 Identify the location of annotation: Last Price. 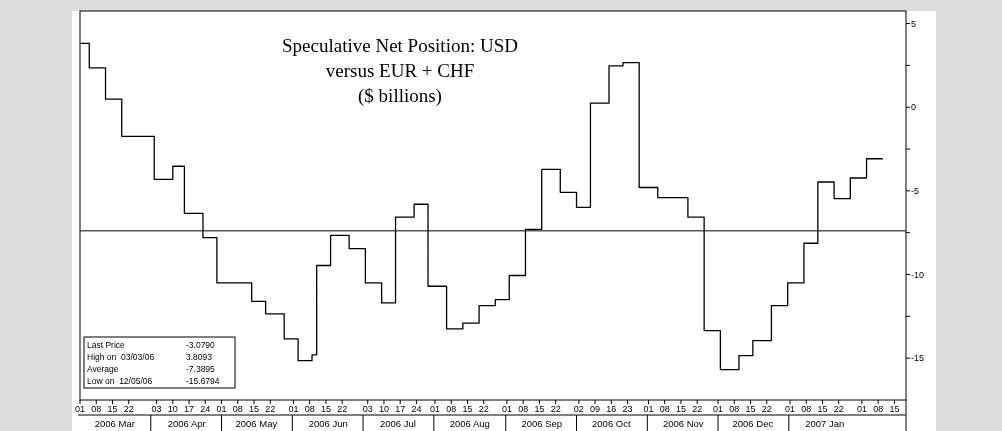
(106, 345).